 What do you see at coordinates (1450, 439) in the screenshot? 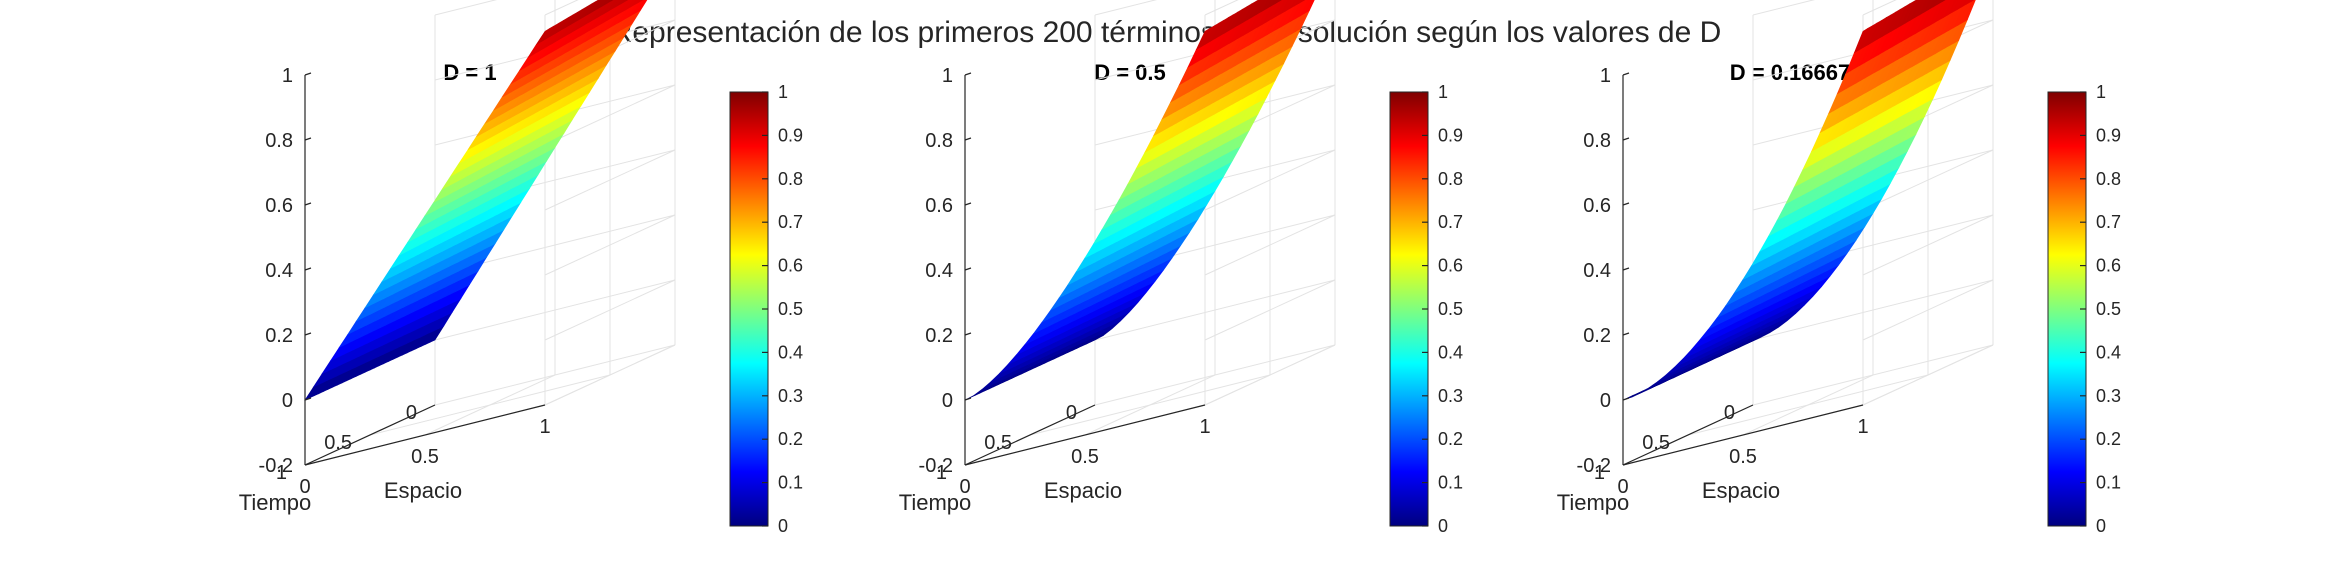
I see `colorbar-tick-label: 0.2` at bounding box center [1450, 439].